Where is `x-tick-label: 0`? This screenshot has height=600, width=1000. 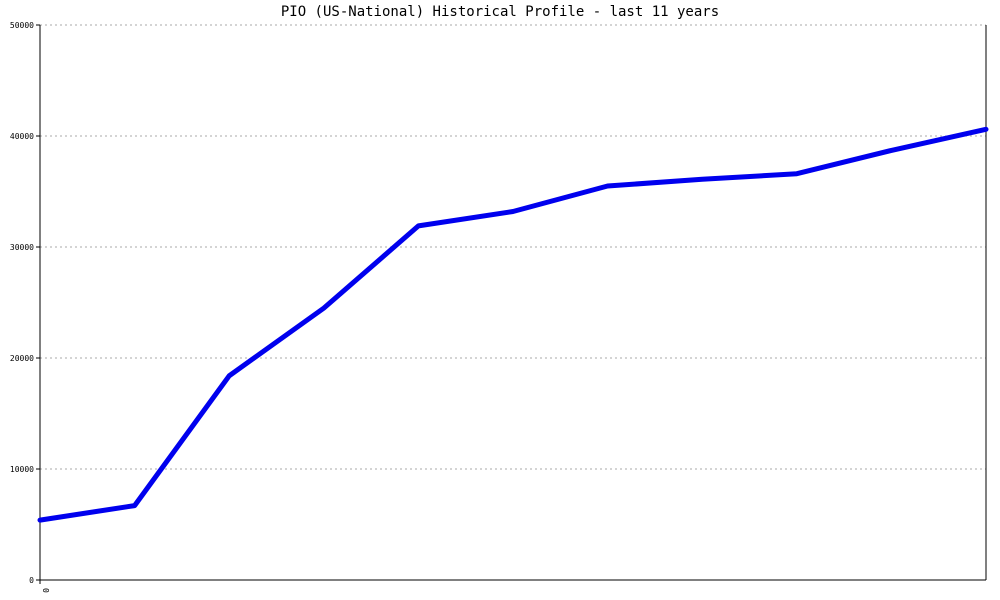
x-tick-label: 0 is located at coordinates (45, 590).